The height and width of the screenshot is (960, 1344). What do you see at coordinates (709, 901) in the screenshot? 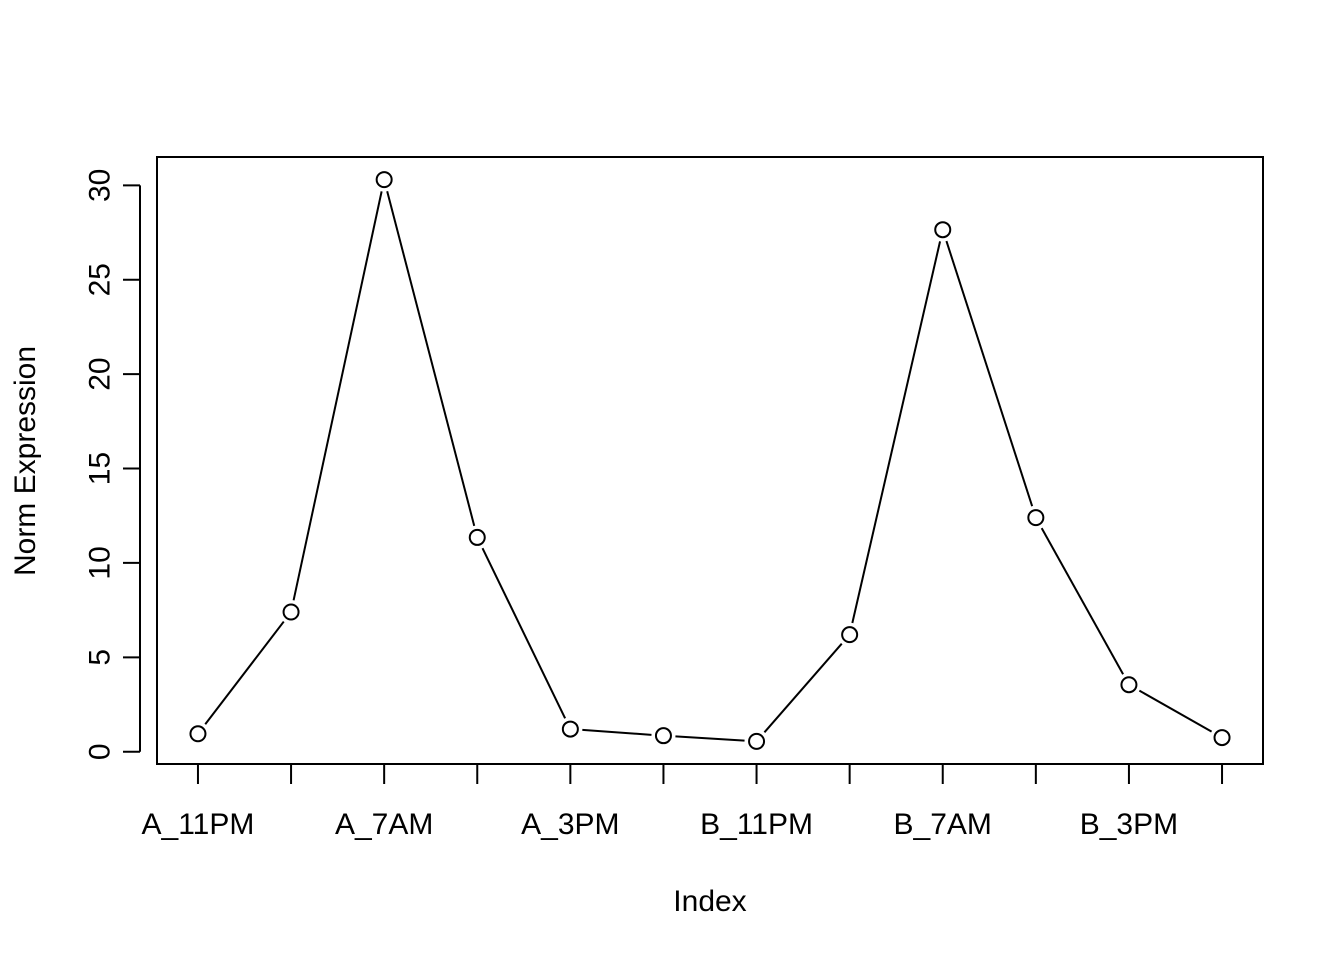
I see `x-axis-title: Index` at bounding box center [709, 901].